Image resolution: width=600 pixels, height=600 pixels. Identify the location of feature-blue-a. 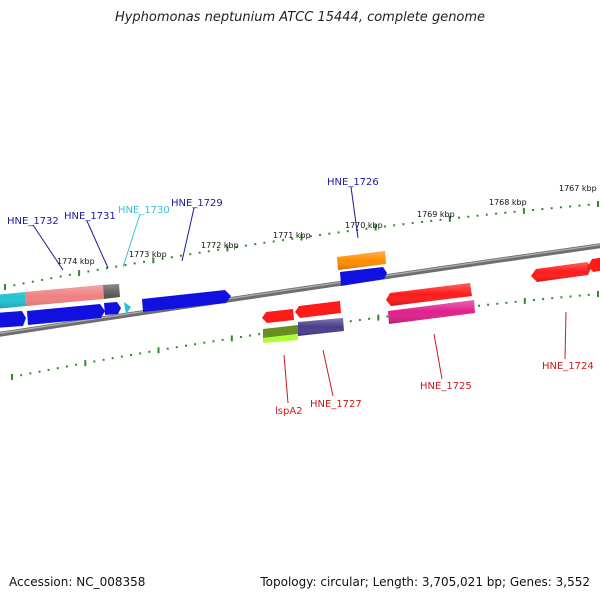
(13, 319).